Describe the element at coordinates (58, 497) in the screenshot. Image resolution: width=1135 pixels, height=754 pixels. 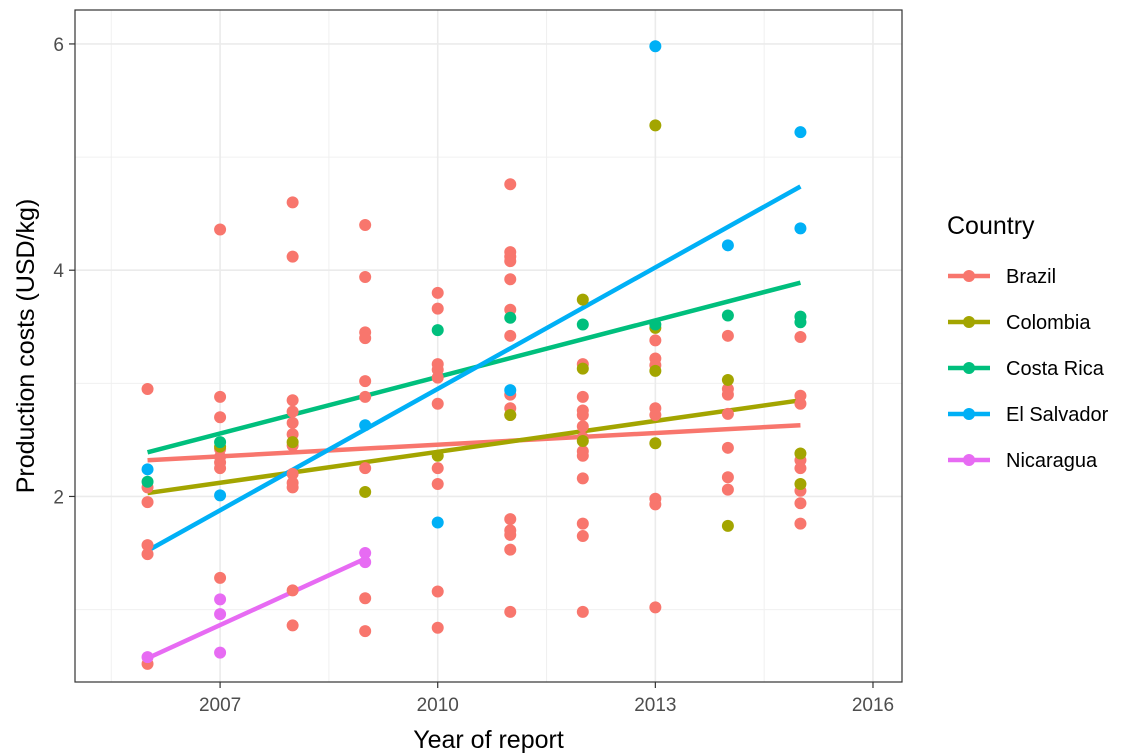
I see `y-tick-label: 2` at that location.